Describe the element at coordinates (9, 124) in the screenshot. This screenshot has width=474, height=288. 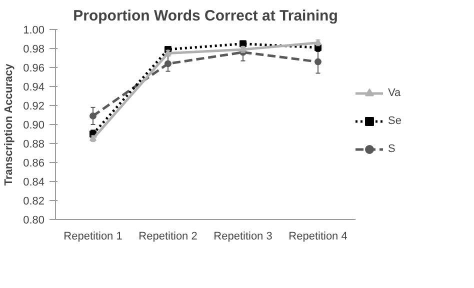
I see `y-axis-title: Transcription Accuracy` at that location.